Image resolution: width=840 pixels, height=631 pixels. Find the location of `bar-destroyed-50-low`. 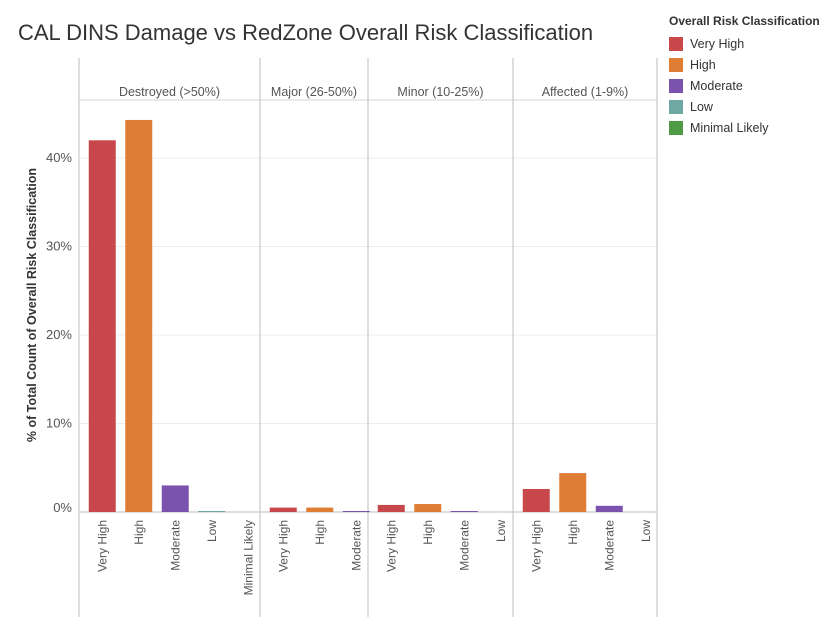

bar-destroyed-50-low is located at coordinates (212, 511).